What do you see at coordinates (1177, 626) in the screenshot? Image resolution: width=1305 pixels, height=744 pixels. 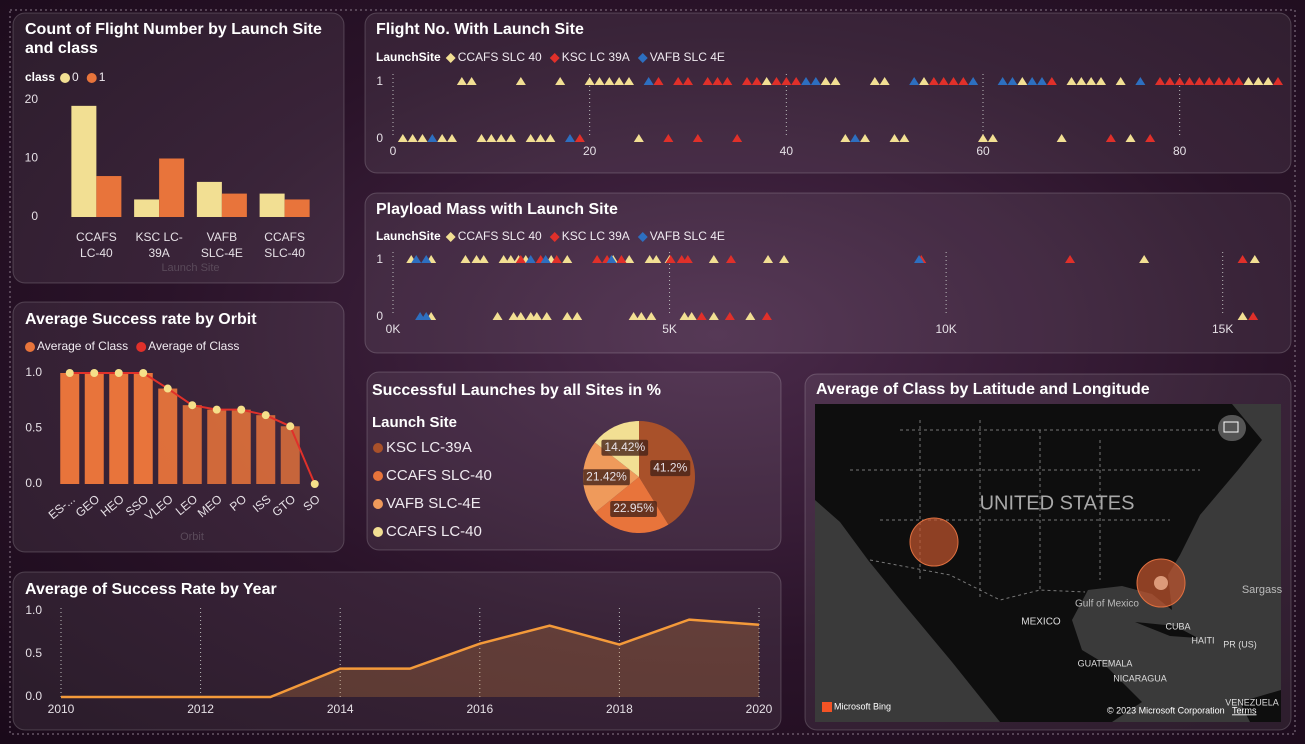 I see `map-label: CUBA` at bounding box center [1177, 626].